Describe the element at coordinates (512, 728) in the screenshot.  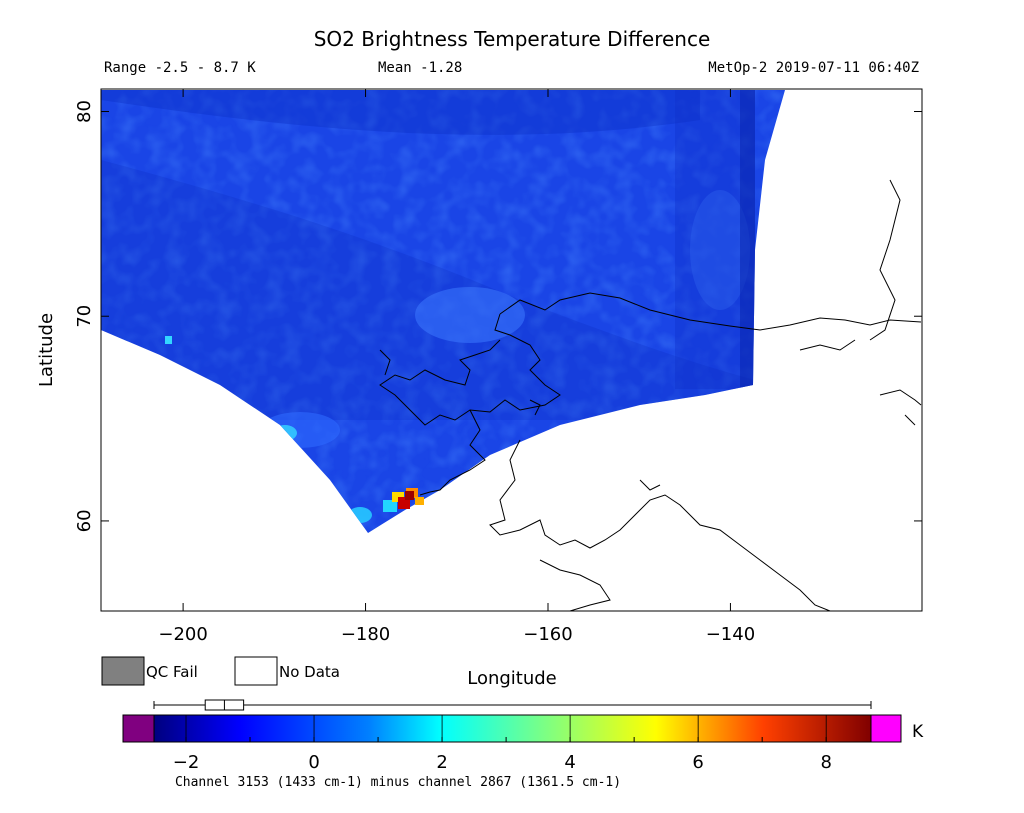
I see `colorbar-ramp` at that location.